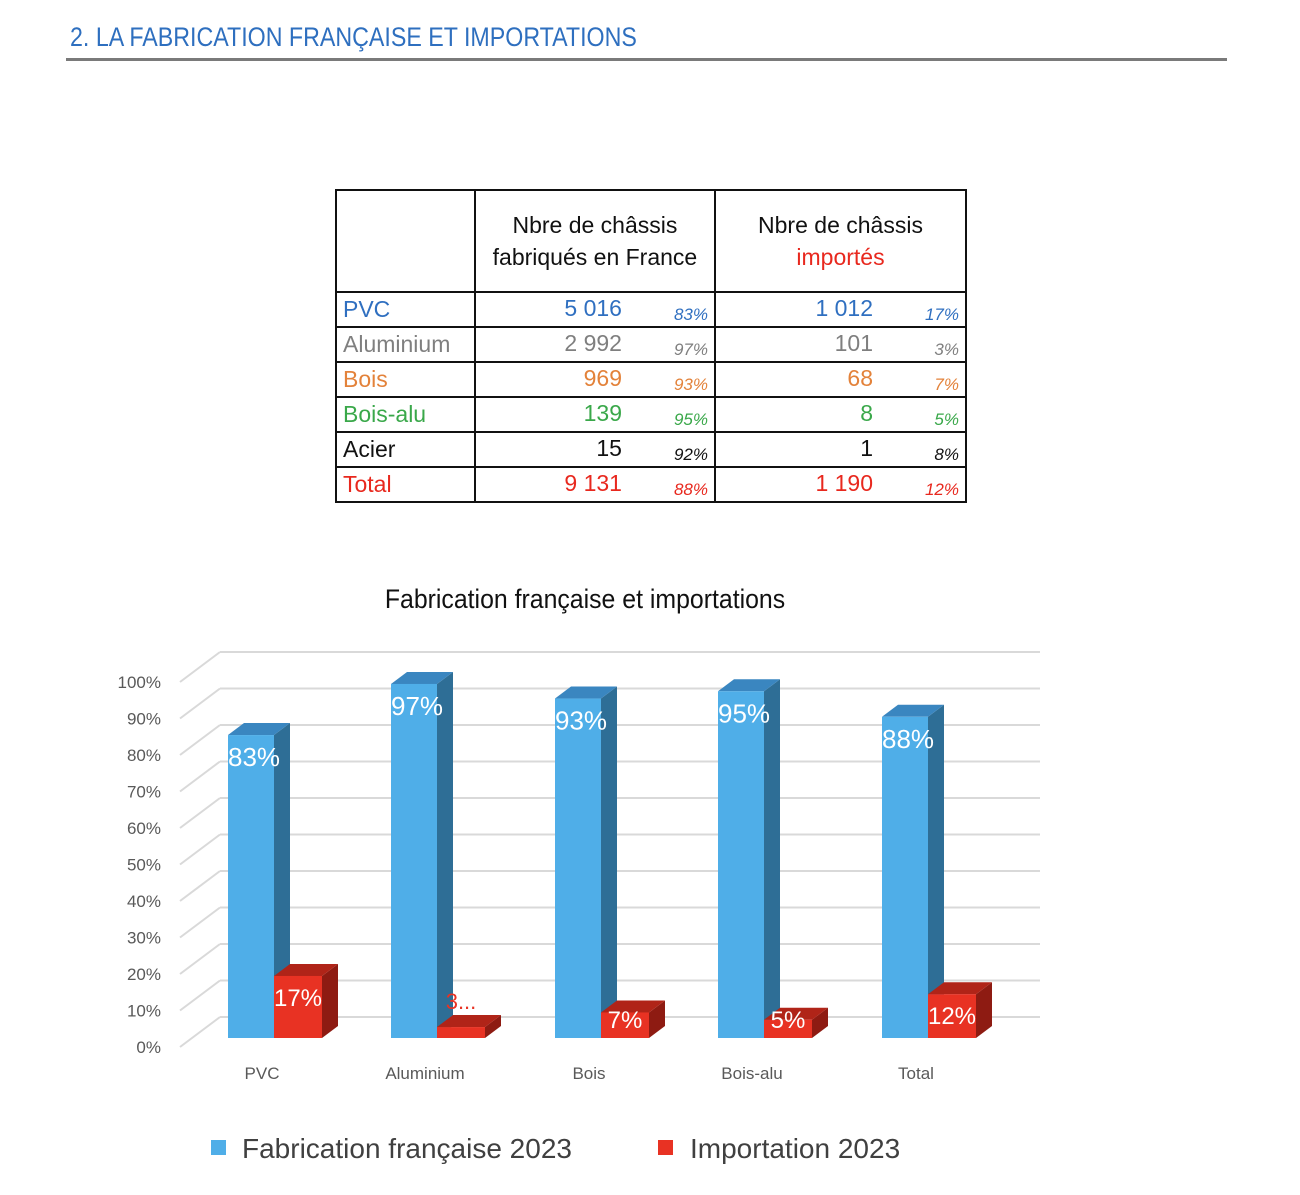  I want to click on x-category-label: Bois, so click(588, 1073).